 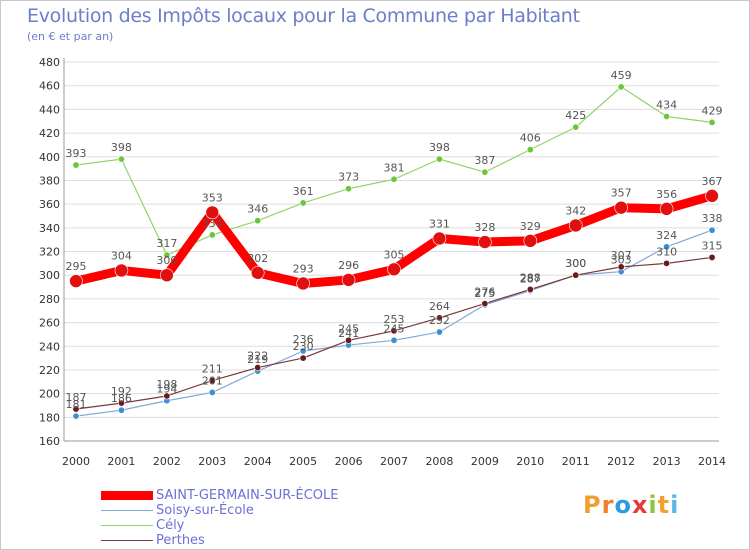 I want to click on logo-letter: x, so click(x=640, y=505).